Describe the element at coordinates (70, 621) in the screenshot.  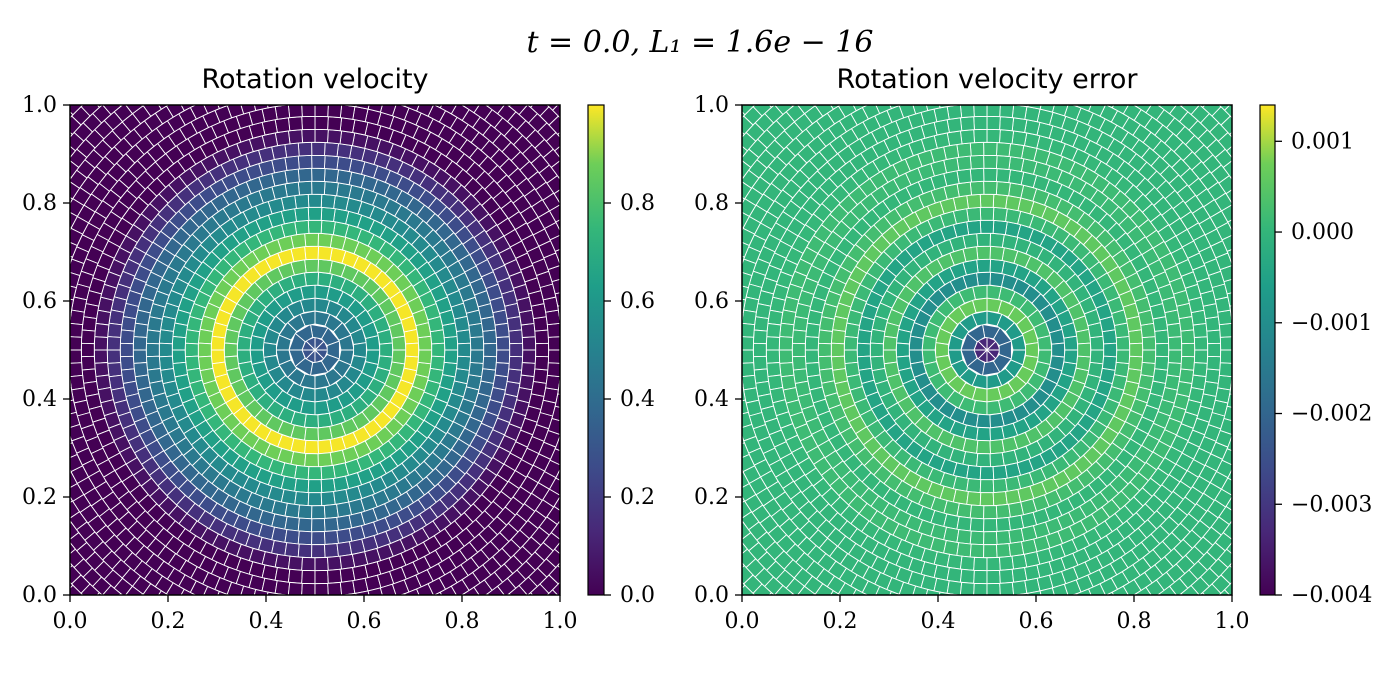
I see `velocity-x-tick-label: 0.0` at that location.